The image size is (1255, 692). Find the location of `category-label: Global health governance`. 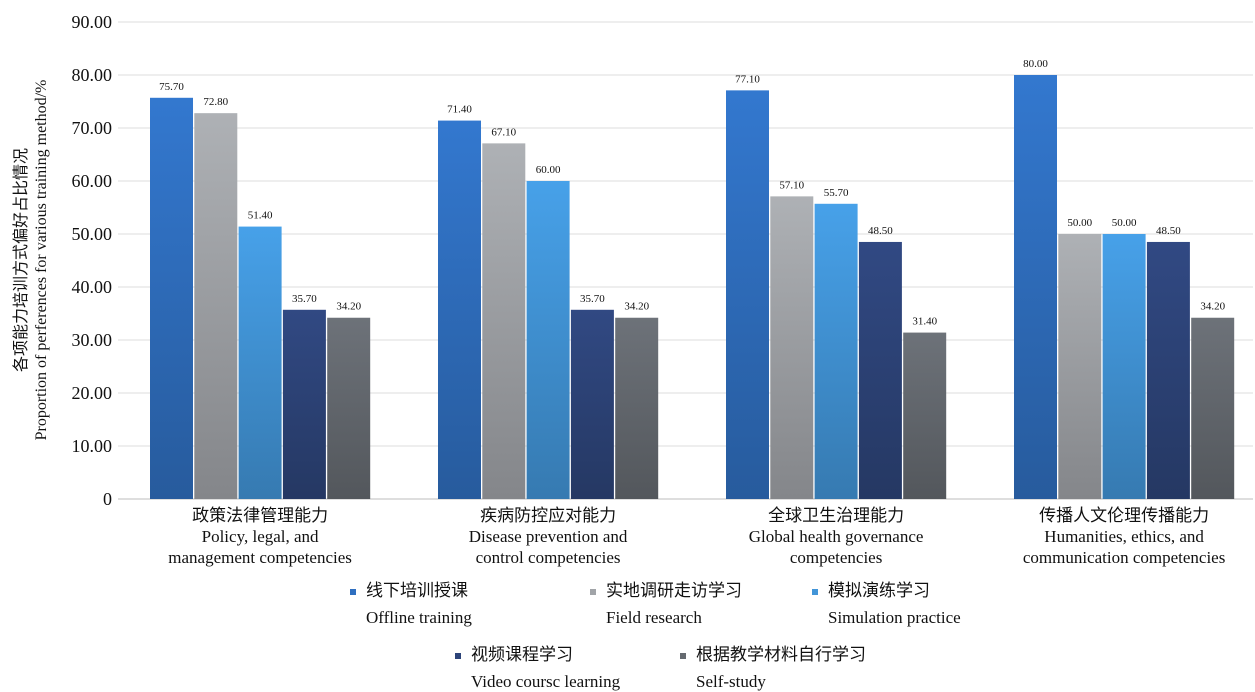

category-label: Global health governance is located at coordinates (836, 536).